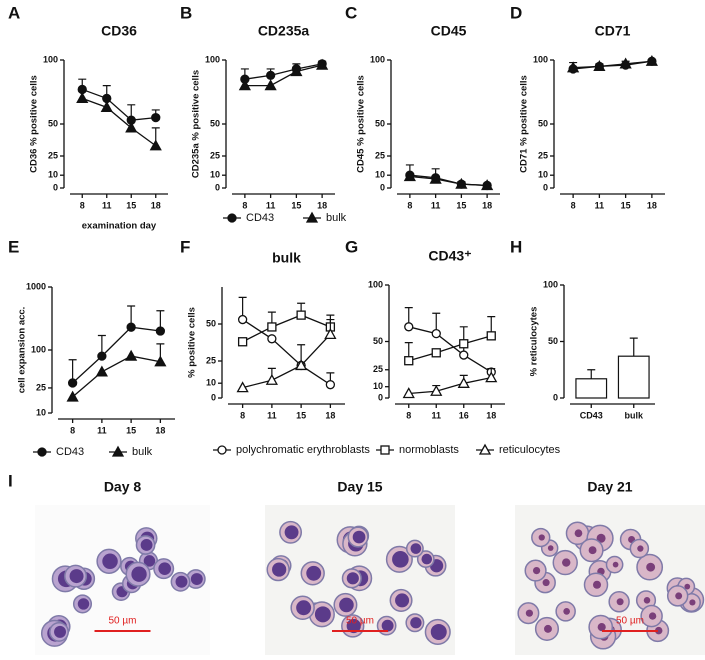 The height and width of the screenshot is (660, 705). Describe the element at coordinates (186, 12) in the screenshot. I see `panel-letter: B` at that location.